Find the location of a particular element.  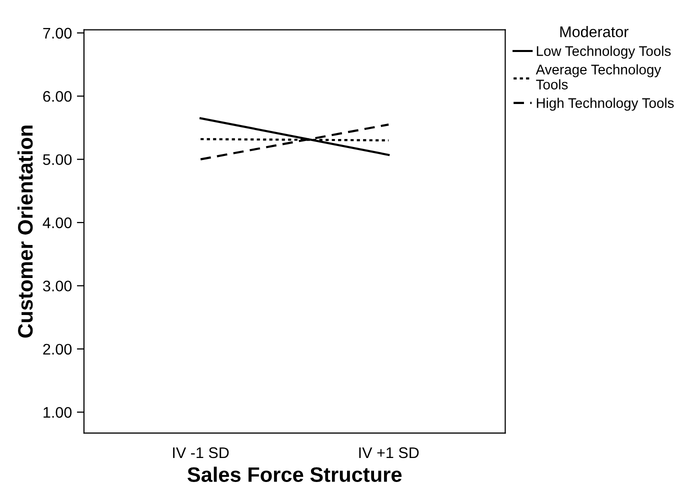

legend-label: High Technology Tools is located at coordinates (605, 104).